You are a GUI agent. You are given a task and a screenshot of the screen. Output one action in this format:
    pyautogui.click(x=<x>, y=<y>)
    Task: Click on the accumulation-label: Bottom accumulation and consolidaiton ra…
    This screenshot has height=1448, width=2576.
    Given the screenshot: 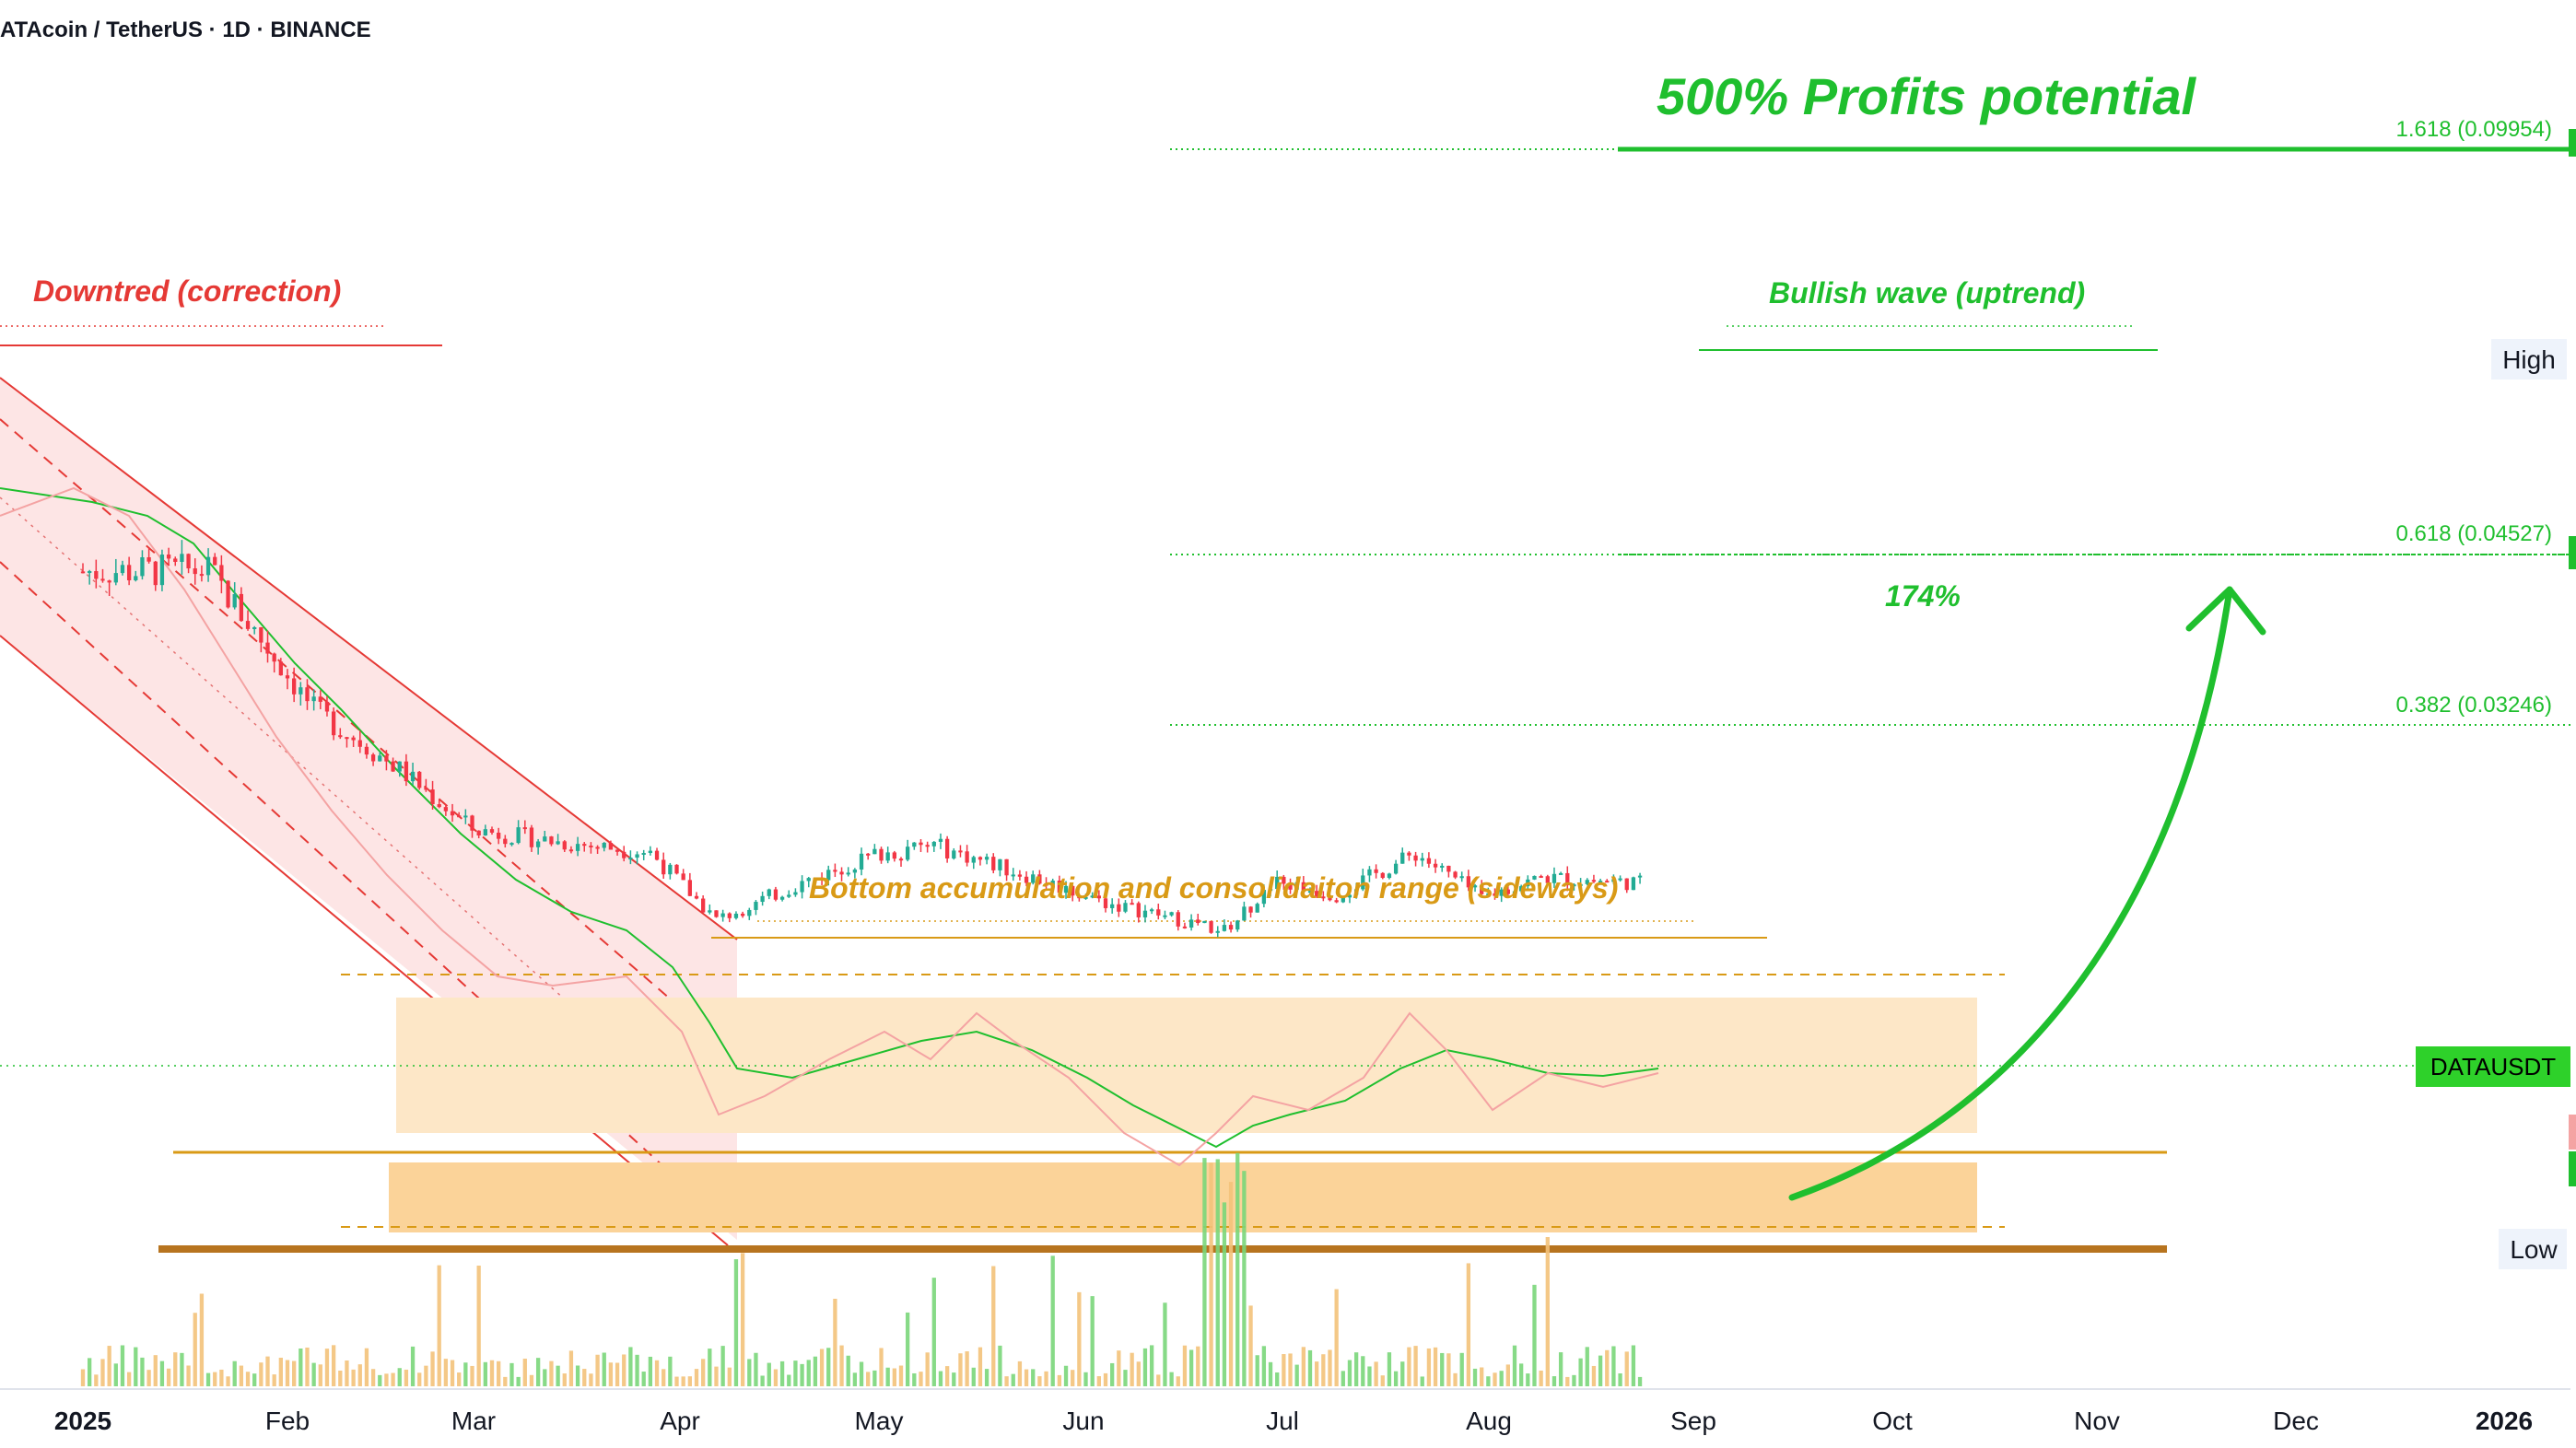 What is the action you would take?
    pyautogui.click(x=1213, y=888)
    